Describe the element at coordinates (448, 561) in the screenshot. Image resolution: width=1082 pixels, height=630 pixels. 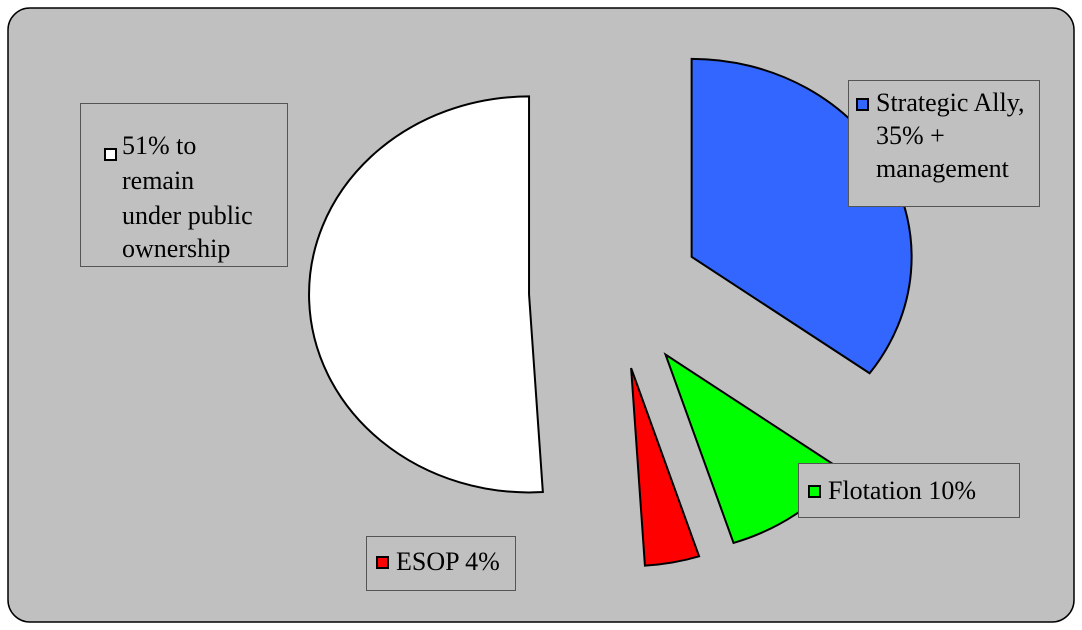
I see `legend-label-esop: ESOP 4%` at that location.